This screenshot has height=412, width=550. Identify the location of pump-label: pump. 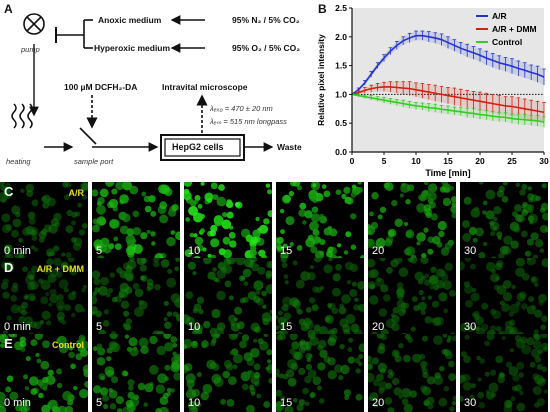
(30, 49).